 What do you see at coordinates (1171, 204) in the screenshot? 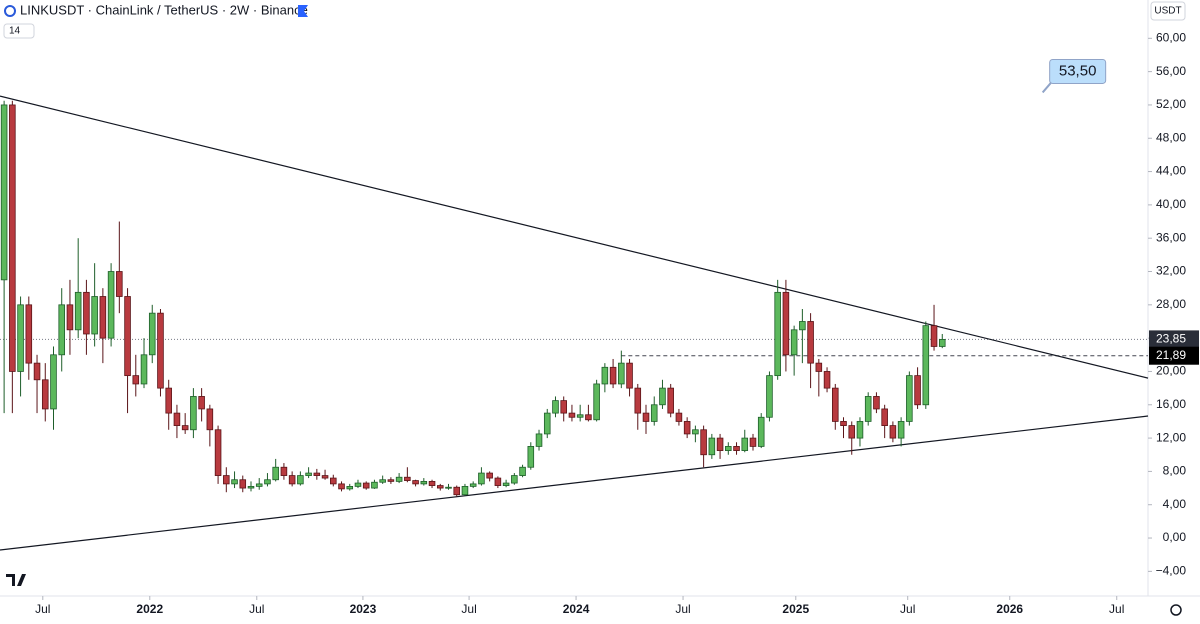
I see `y-tick-label: 40,00` at bounding box center [1171, 204].